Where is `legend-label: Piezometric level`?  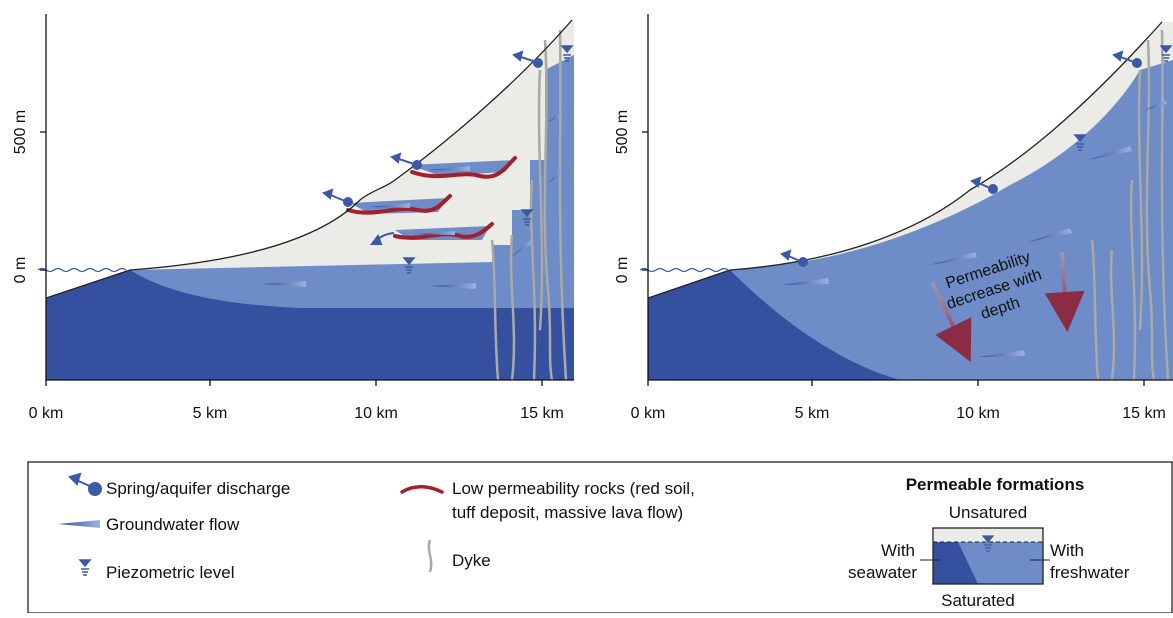 legend-label: Piezometric level is located at coordinates (170, 572).